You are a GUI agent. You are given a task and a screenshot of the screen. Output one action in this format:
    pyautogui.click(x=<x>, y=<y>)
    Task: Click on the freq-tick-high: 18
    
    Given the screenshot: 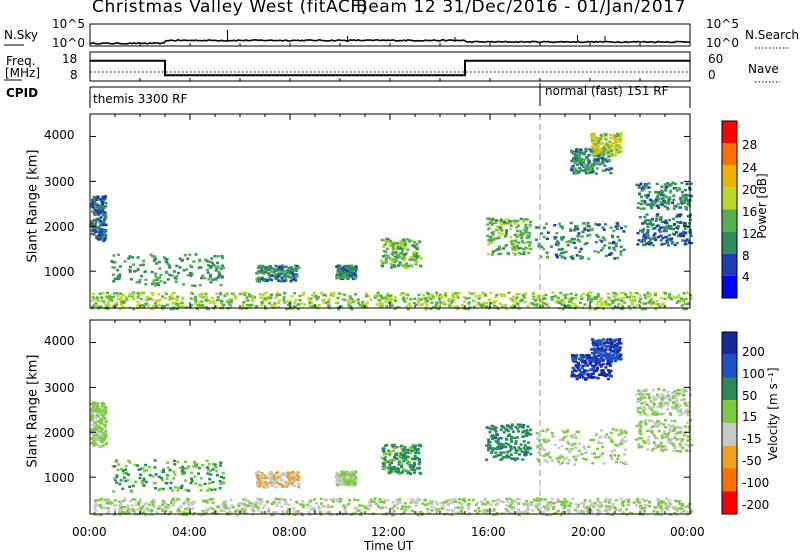 What is the action you would take?
    pyautogui.click(x=70, y=59)
    